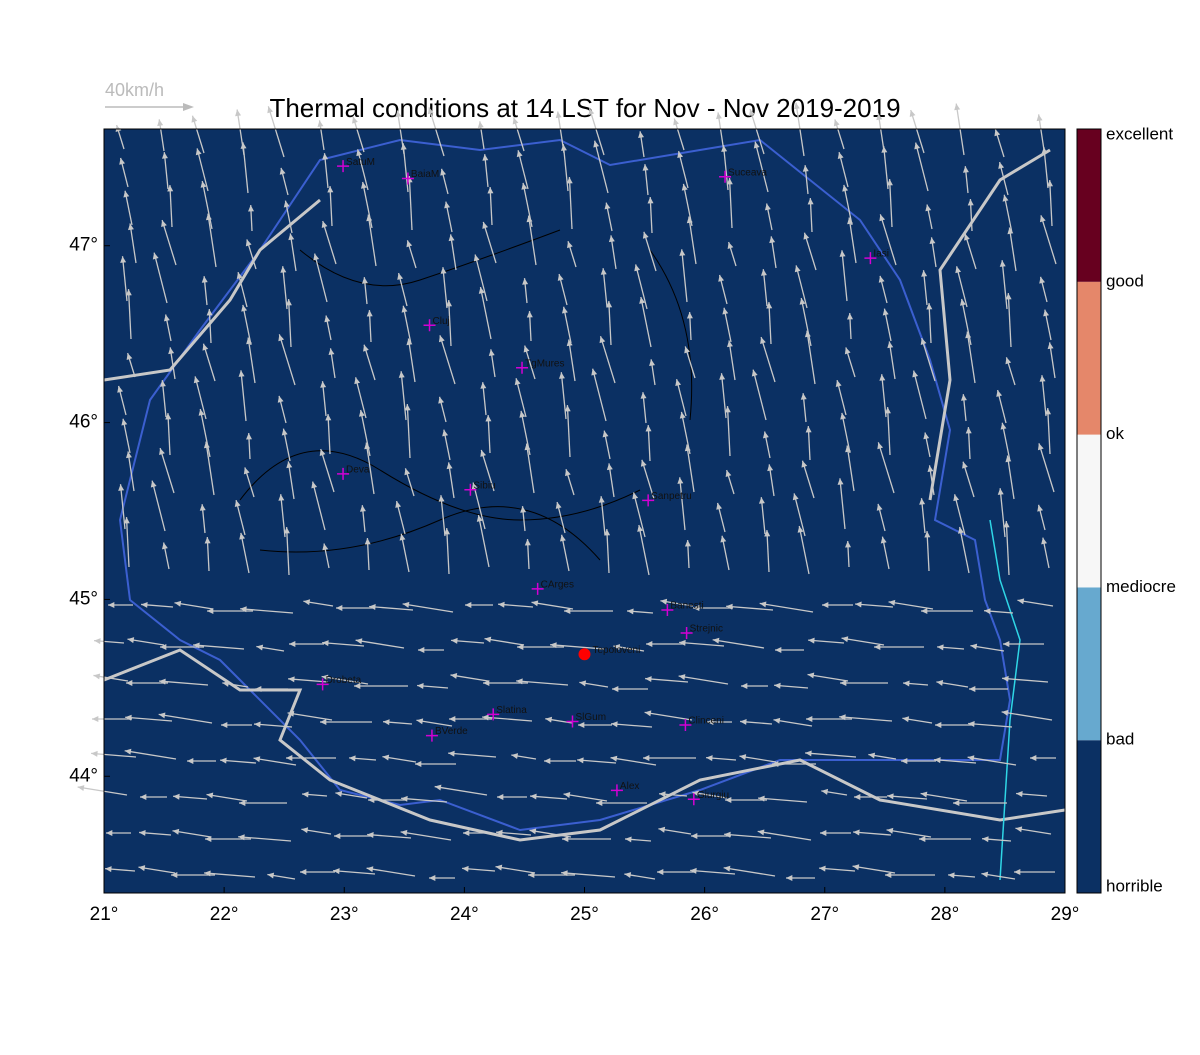 This screenshot has height=1055, width=1200. Describe the element at coordinates (544, 363) in the screenshot. I see `city-name: TgMures` at that location.